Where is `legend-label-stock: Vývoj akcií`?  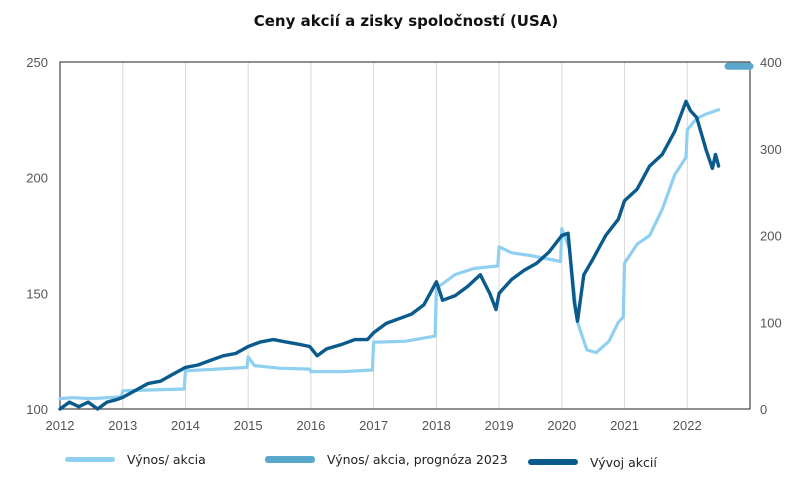 legend-label-stock: Vývoj akcií is located at coordinates (623, 462).